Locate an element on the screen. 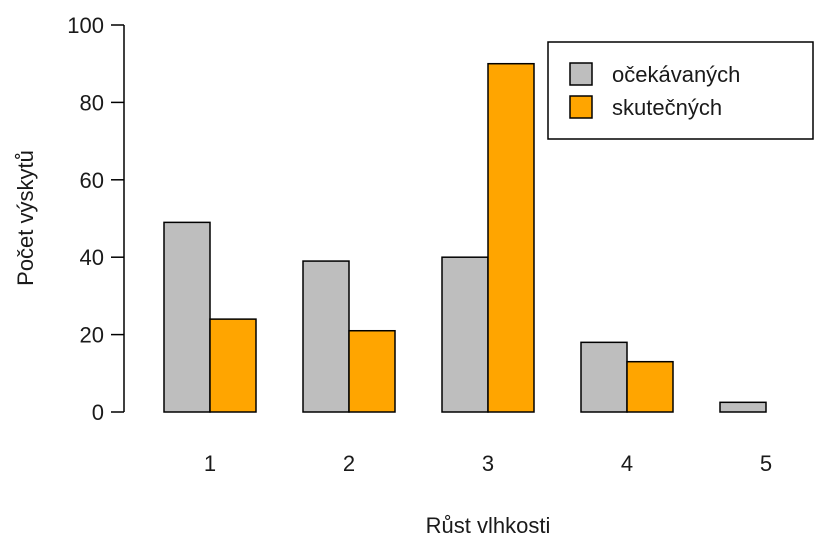 The image size is (814, 538). y-tick-label: 20 is located at coordinates (92, 335).